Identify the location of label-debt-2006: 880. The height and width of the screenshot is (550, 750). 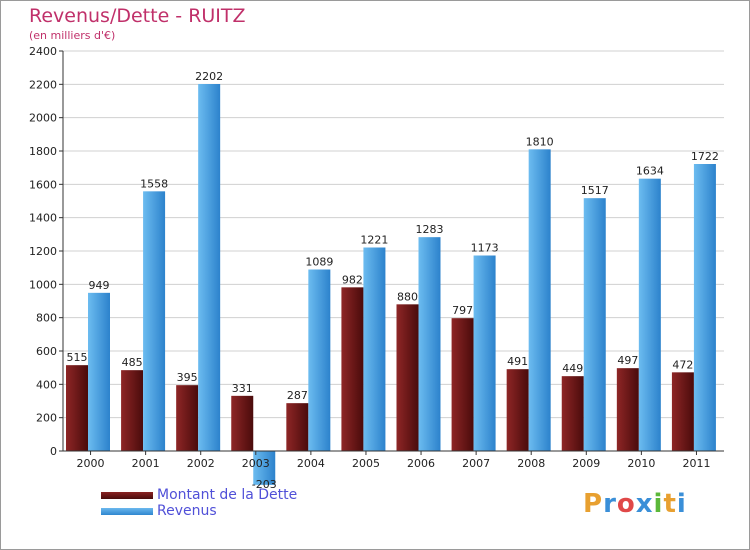
(407, 296).